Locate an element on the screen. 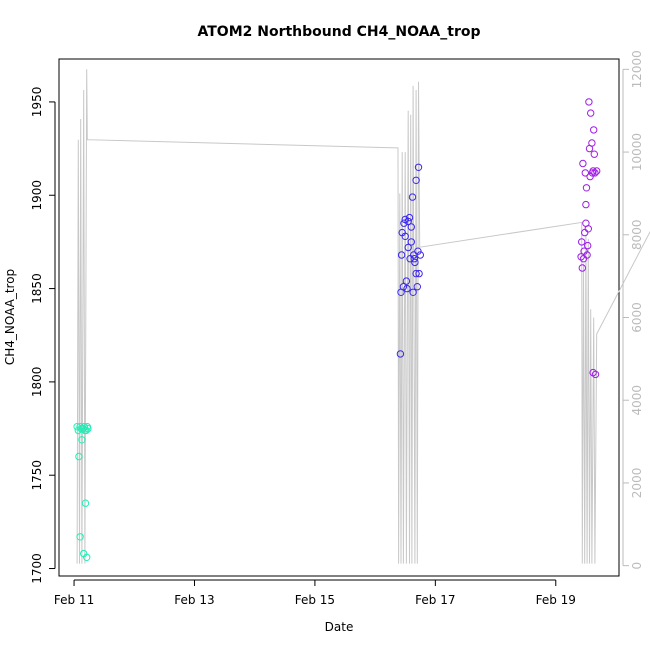 This screenshot has width=650, height=650. y2-tick-label: 0 is located at coordinates (637, 566).